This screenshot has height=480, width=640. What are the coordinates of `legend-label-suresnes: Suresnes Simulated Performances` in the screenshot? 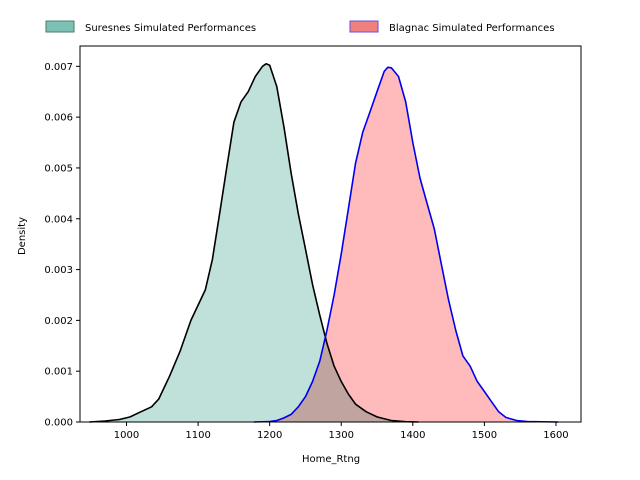 It's located at (170, 28).